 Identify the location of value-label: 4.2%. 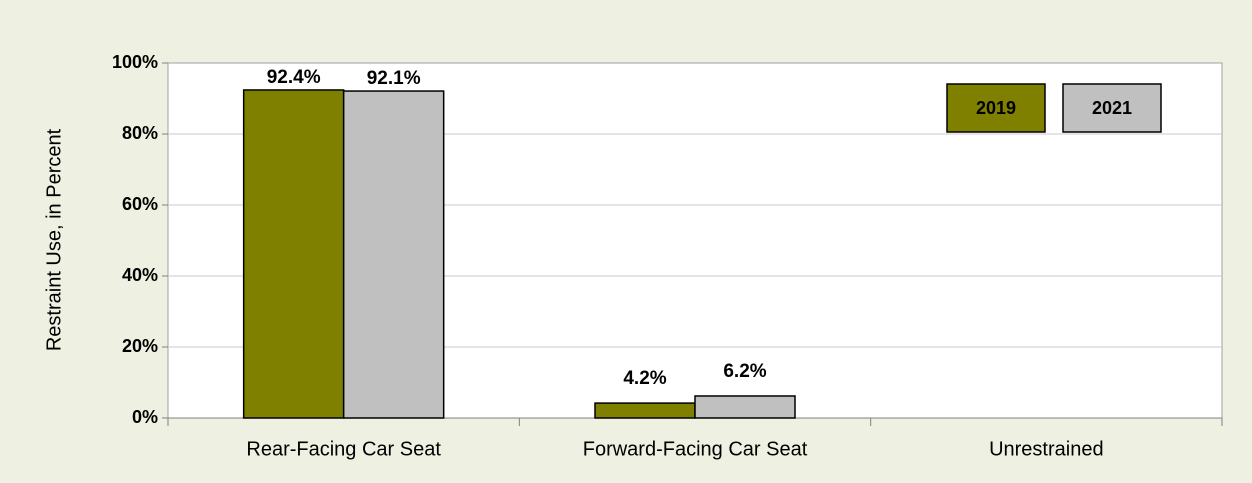
(644, 378).